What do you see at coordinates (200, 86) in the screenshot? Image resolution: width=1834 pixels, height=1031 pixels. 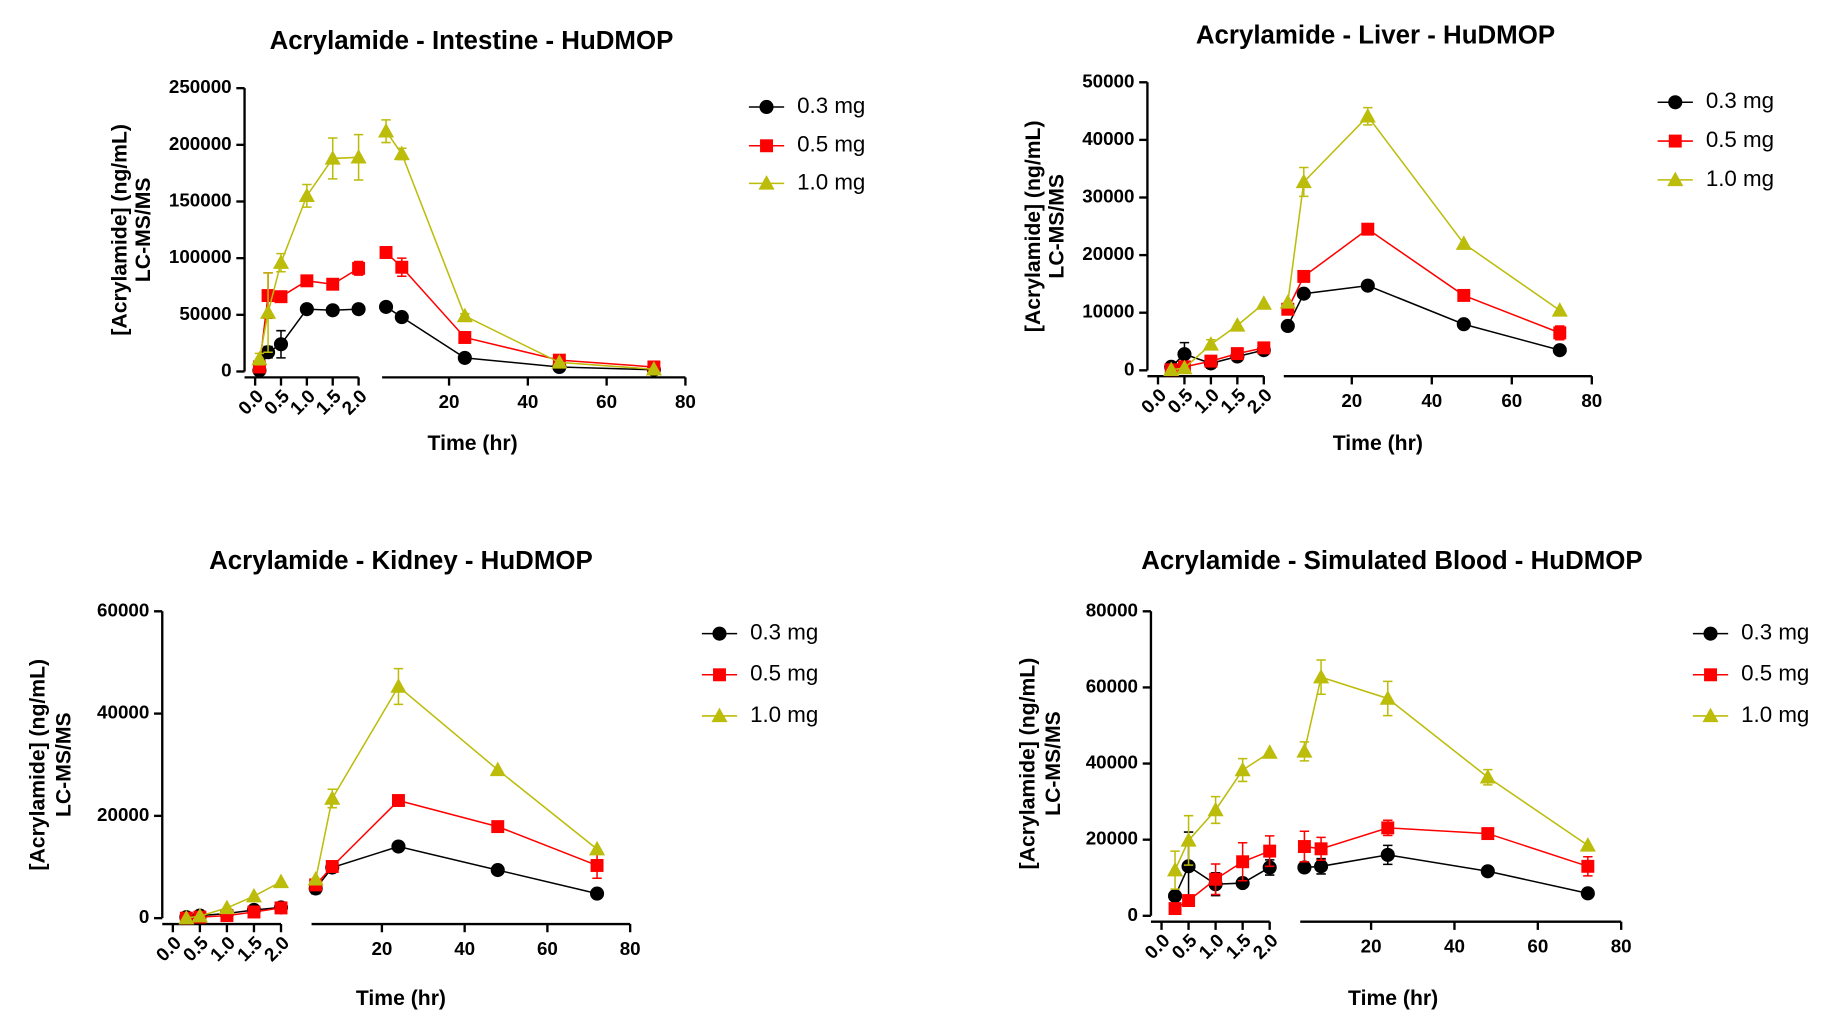 I see `y-tick-label: 250000` at bounding box center [200, 86].